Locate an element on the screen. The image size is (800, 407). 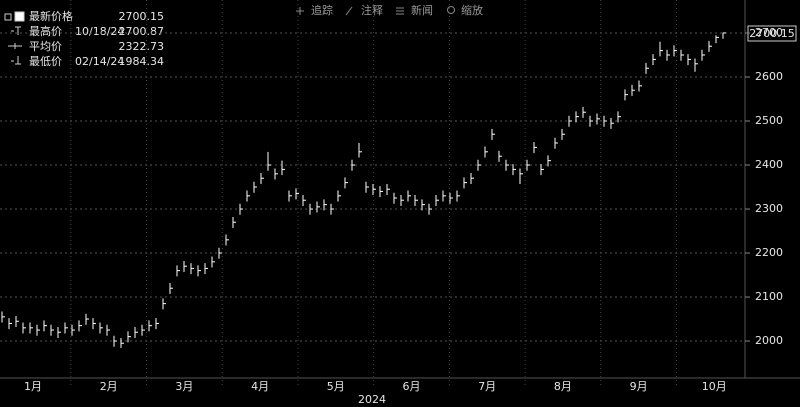
legend-label: 平均价 is located at coordinates (45, 46).